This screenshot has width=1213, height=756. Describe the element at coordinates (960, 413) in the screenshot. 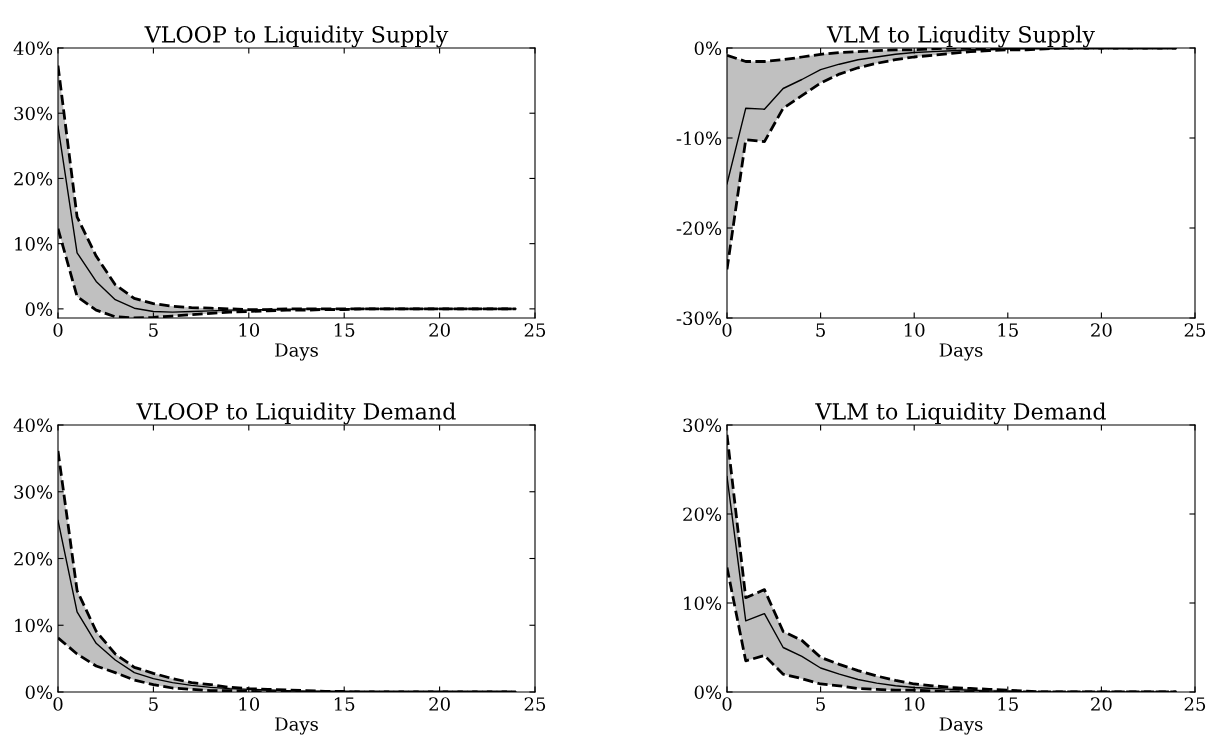

I see `chart-title: VLM to Liquidity Demand` at that location.